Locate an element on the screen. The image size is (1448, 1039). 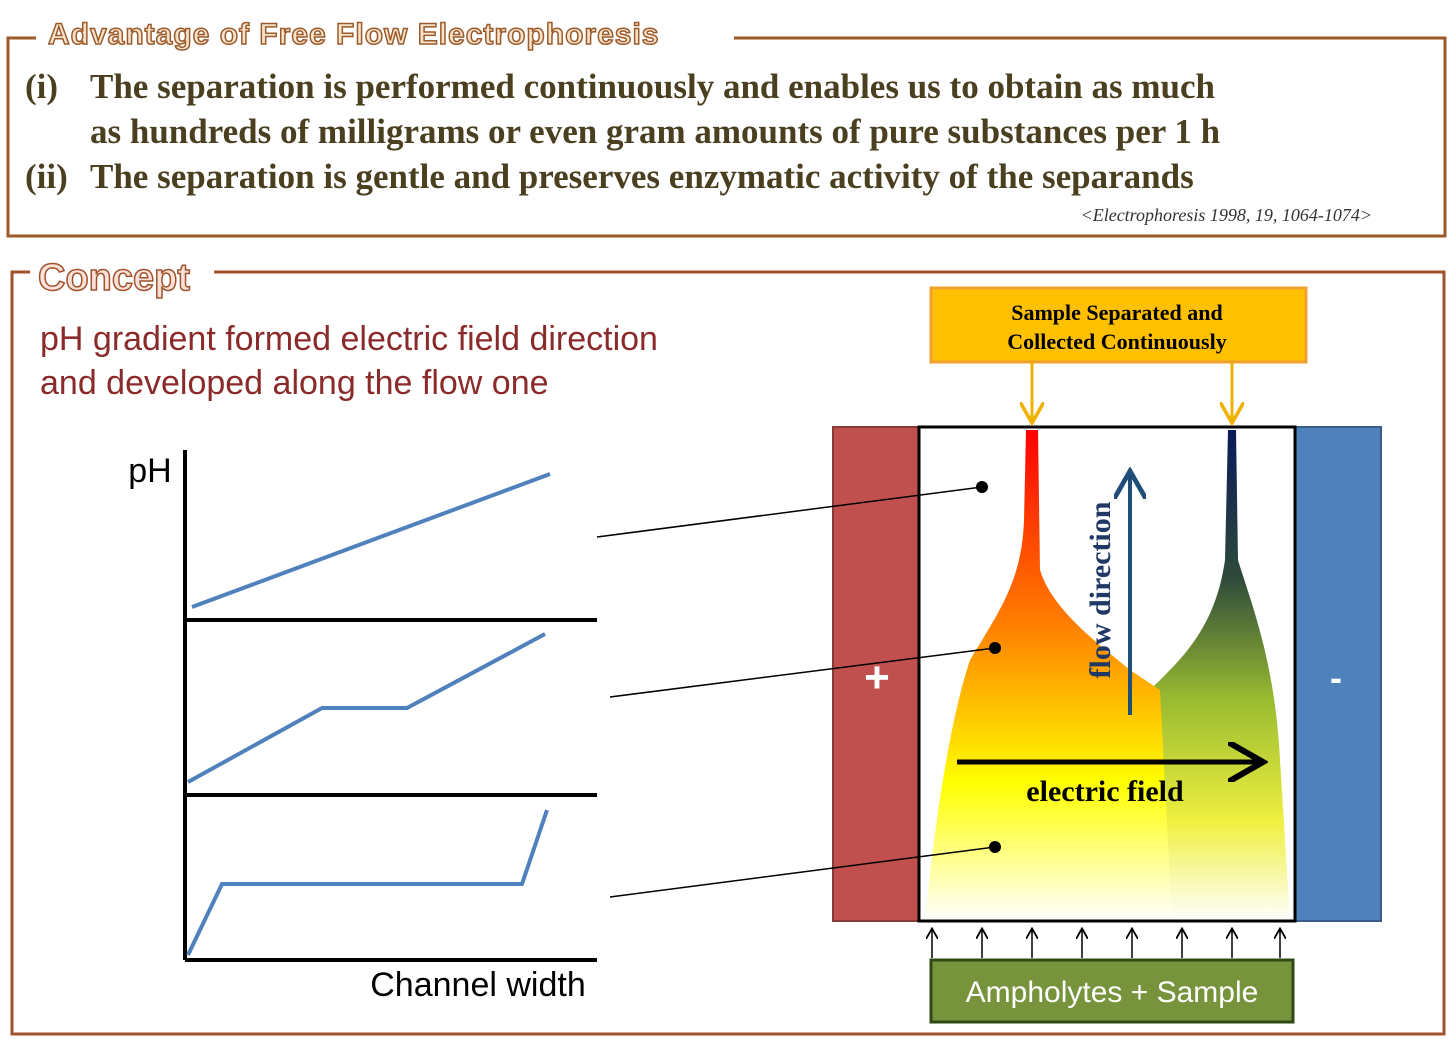
output-label: Collected Continuously is located at coordinates (1116, 341).